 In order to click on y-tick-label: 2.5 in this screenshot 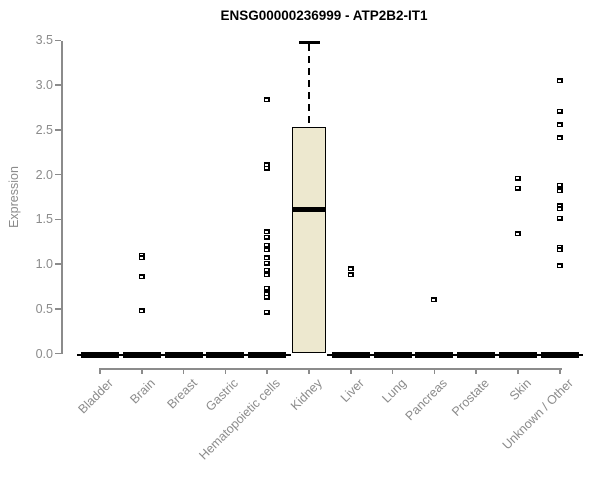, I will do `click(44, 129)`.